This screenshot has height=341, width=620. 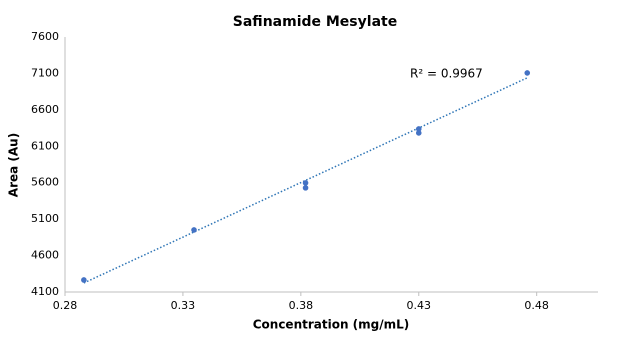 What do you see at coordinates (45, 109) in the screenshot?
I see `y-tick-label: 6600` at bounding box center [45, 109].